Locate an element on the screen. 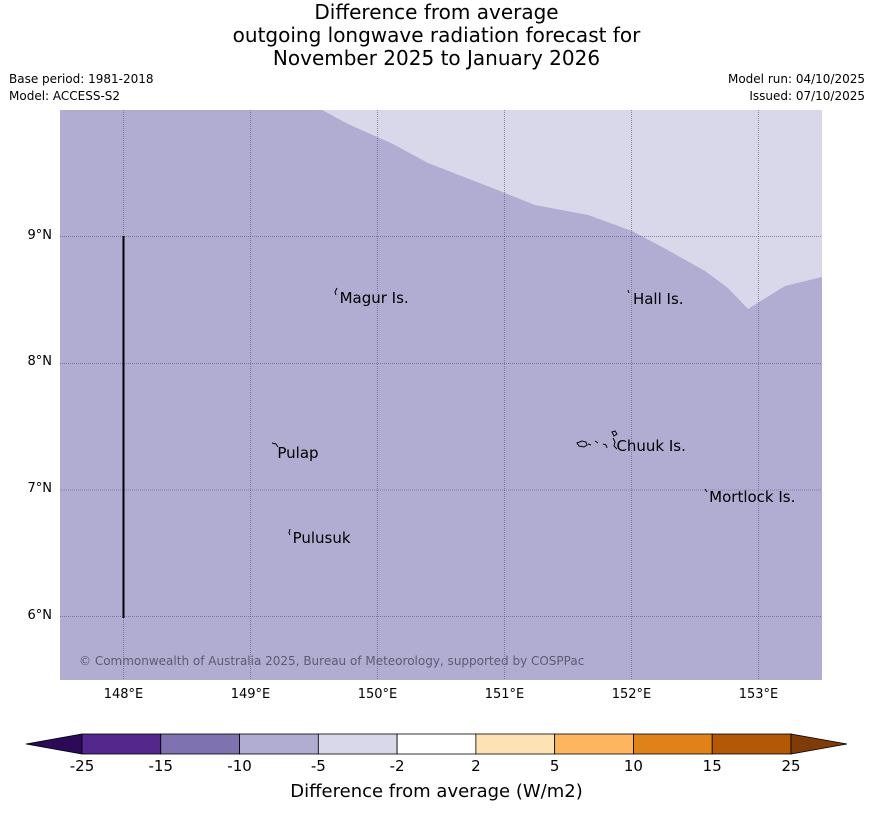 The image size is (873, 816). title-line-2: outgoing longwave radiation forecast for is located at coordinates (436, 35).